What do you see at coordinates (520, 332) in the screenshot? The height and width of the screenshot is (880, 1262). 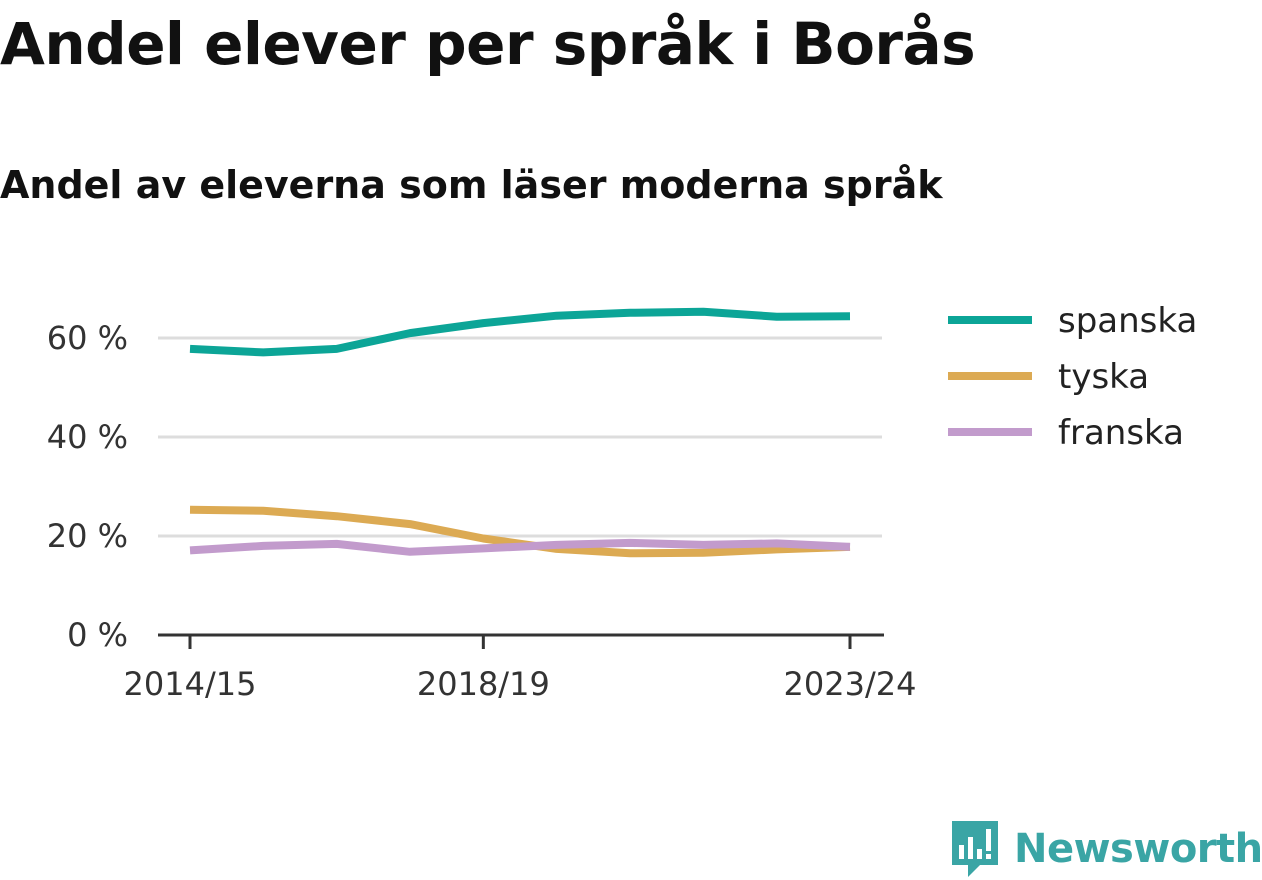 I see `series-line-spanska` at bounding box center [520, 332].